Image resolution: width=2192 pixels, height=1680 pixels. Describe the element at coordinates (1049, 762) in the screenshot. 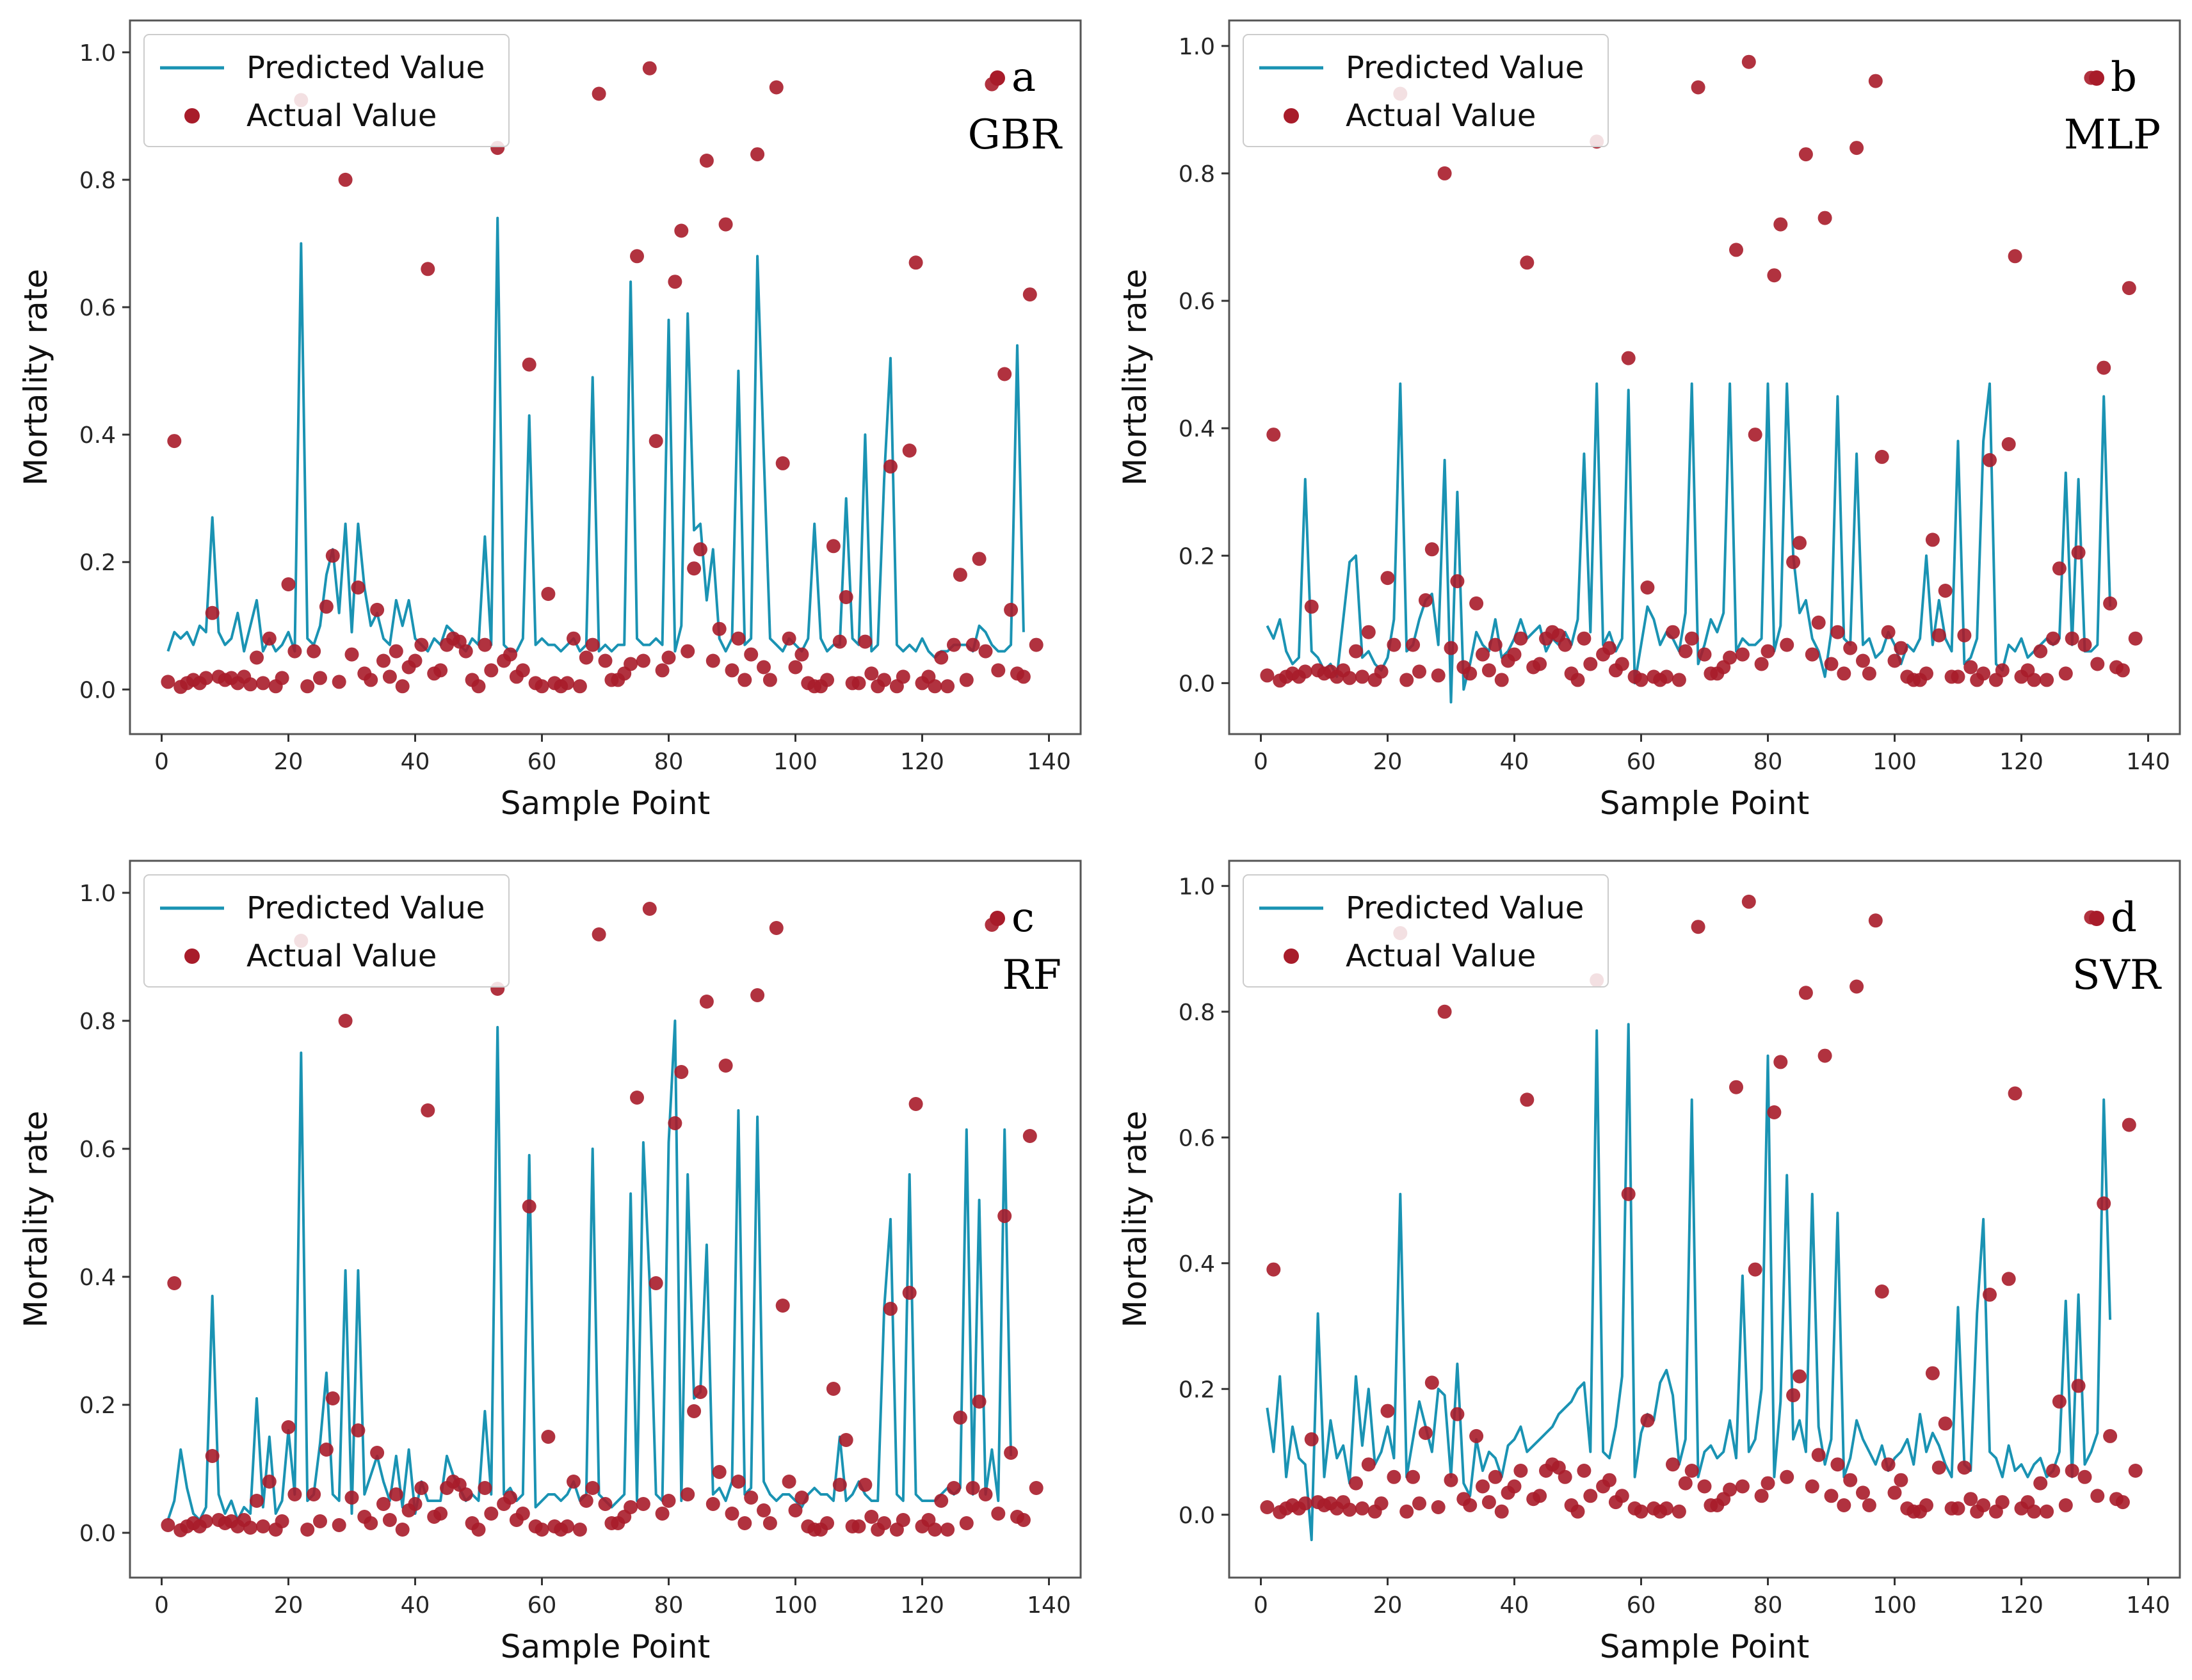

I see `x-tick-label: 140` at that location.